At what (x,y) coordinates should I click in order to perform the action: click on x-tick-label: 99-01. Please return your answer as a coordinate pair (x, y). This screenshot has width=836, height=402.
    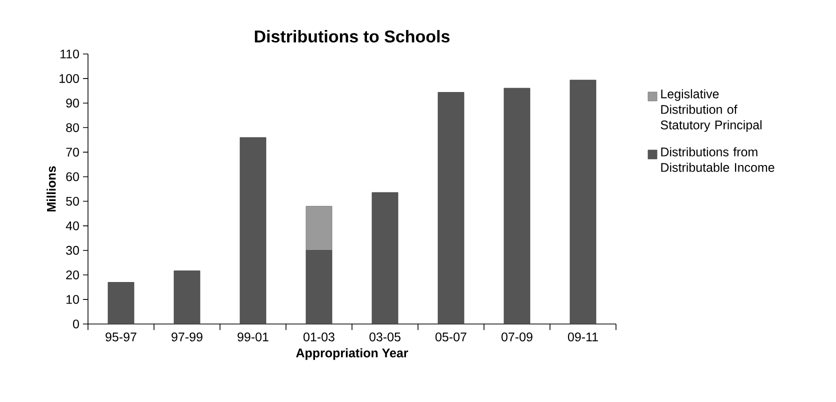
    Looking at the image, I should click on (253, 337).